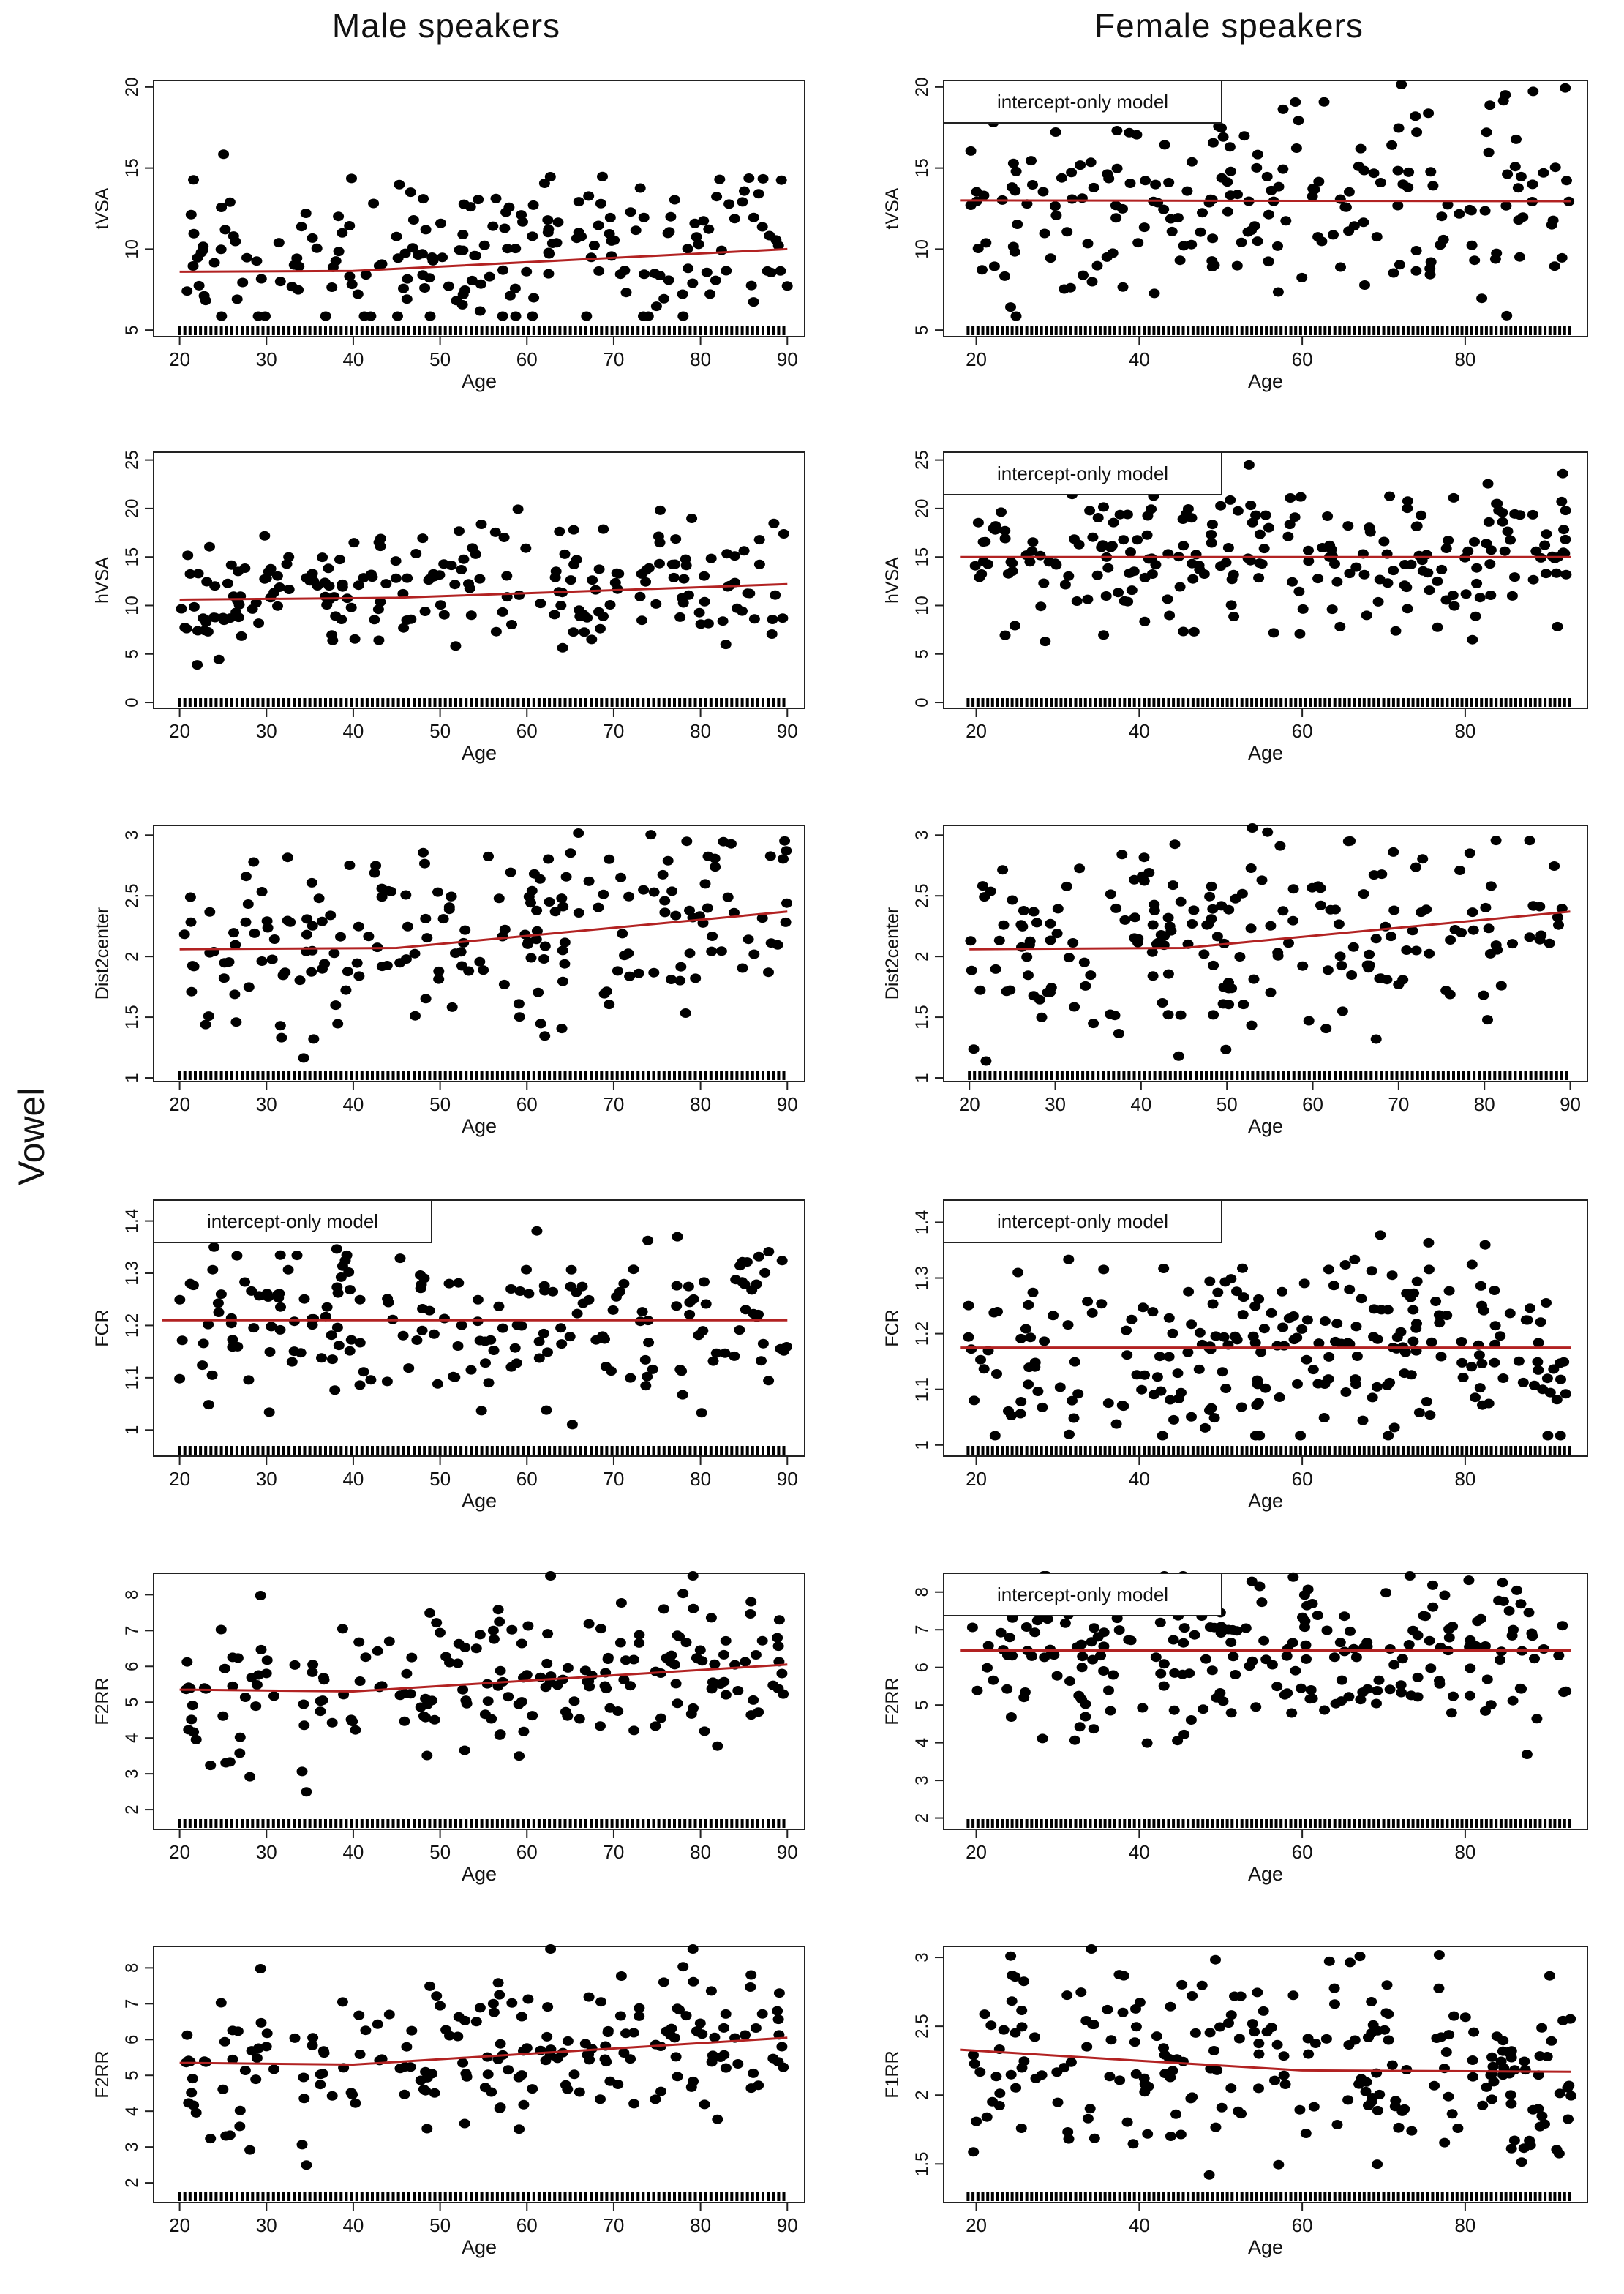 Image resolution: width=1624 pixels, height=2294 pixels. What do you see at coordinates (922, 654) in the screenshot?
I see `y-tick-label: 5` at bounding box center [922, 654].